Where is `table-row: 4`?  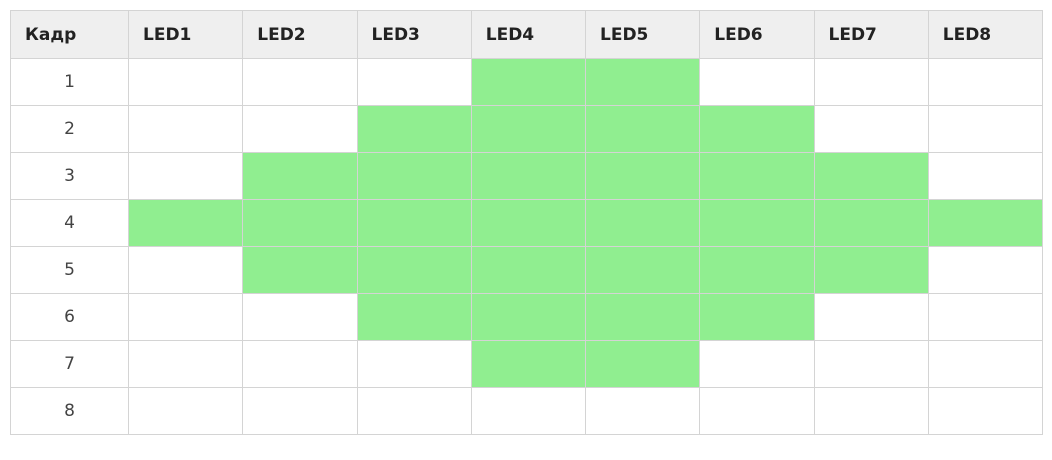
table-row: 4 is located at coordinates (527, 223).